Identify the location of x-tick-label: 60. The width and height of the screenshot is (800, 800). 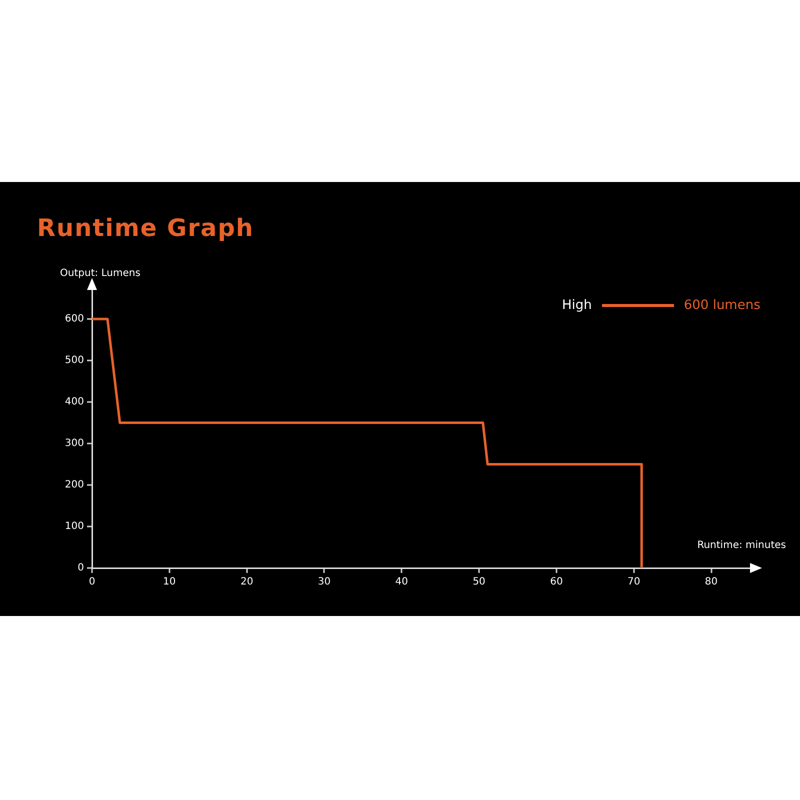
(556, 582).